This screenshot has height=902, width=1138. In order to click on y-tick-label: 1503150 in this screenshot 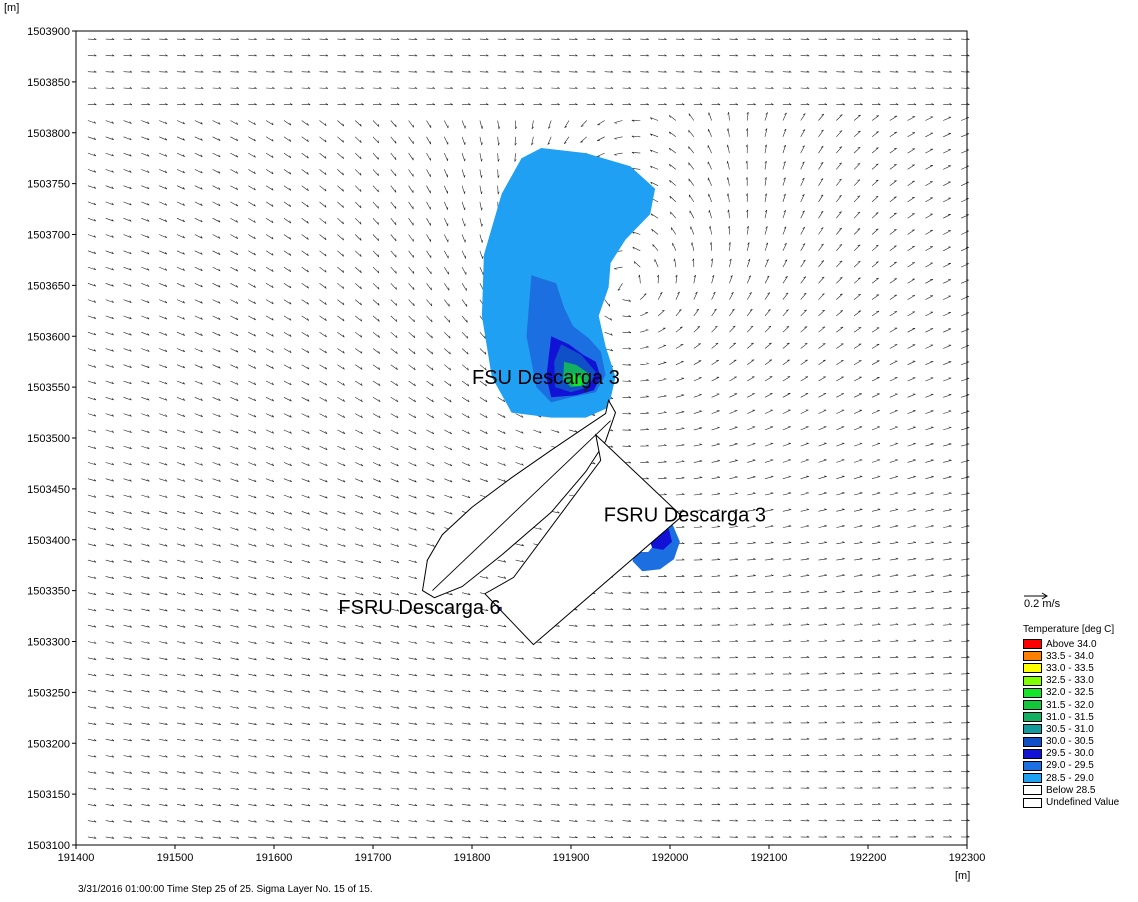, I will do `click(48, 795)`.